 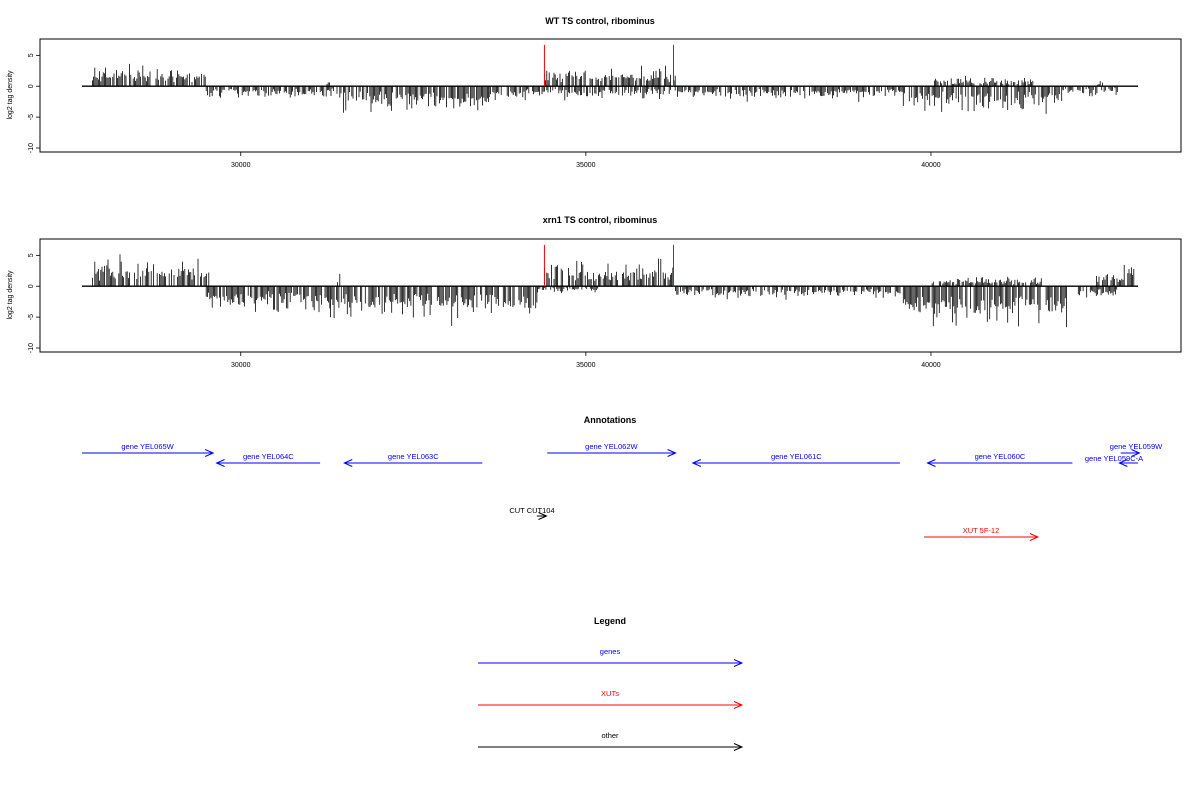 I want to click on xrn1-ytick-label: -5, so click(x=31, y=317).